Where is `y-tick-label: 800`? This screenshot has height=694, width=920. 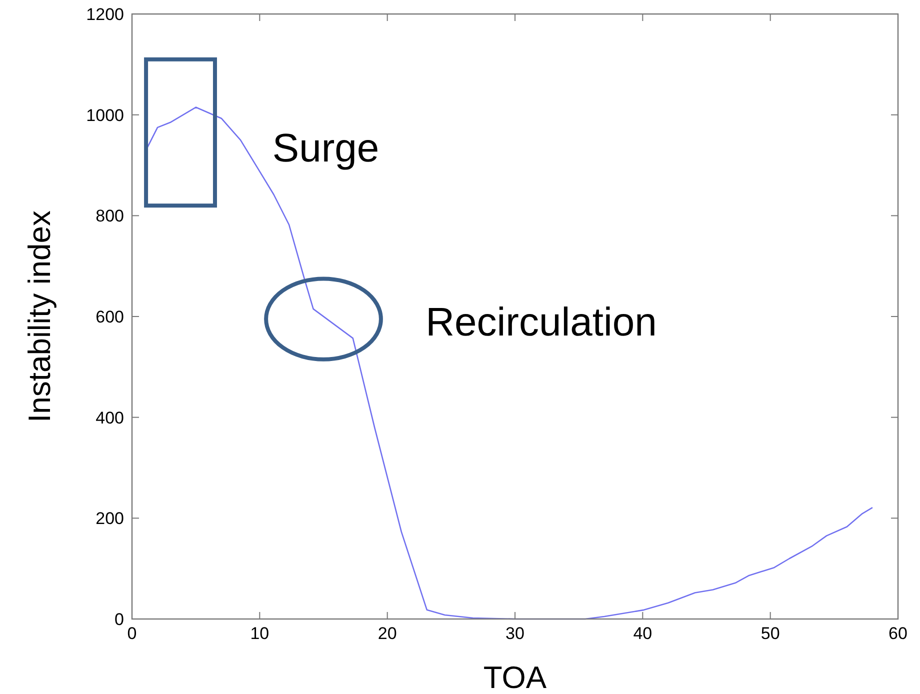
y-tick-label: 800 is located at coordinates (110, 216).